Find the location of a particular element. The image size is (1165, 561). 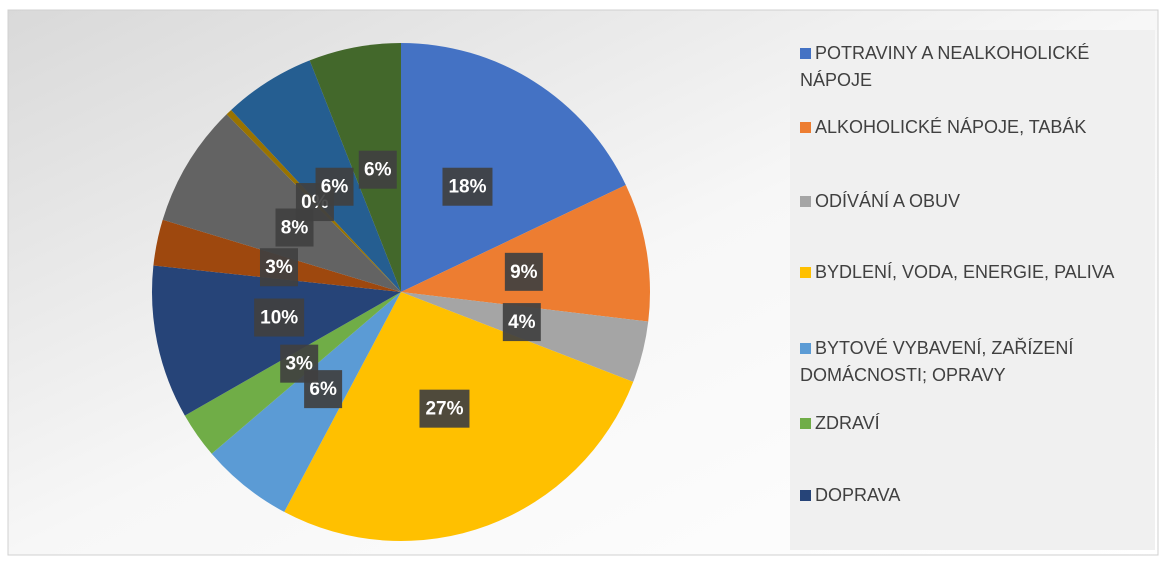

legend-item: ZDRAVÍ is located at coordinates (972, 423).